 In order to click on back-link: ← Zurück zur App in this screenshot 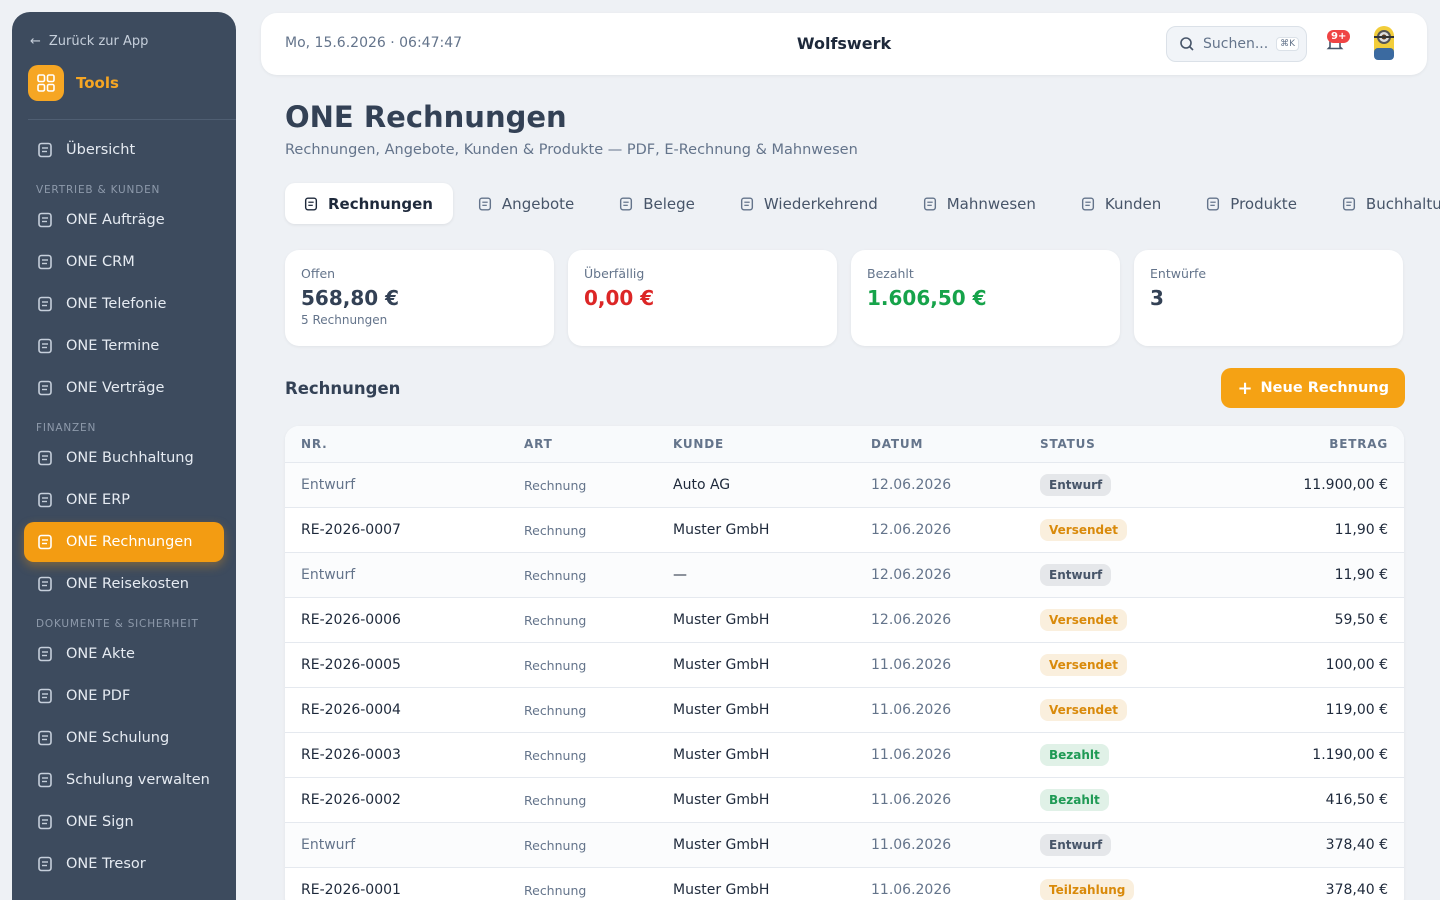, I will do `click(133, 41)`.